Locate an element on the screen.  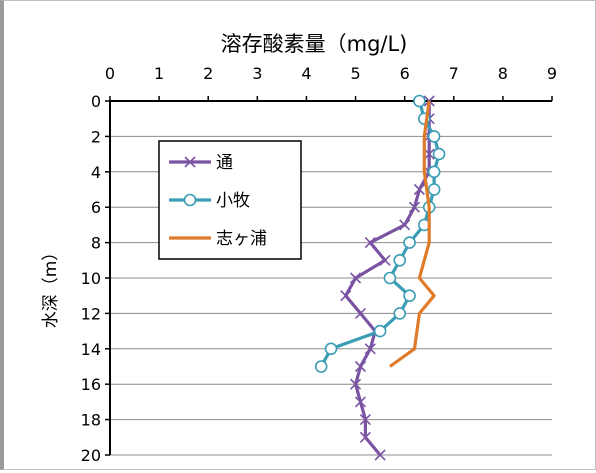
series-1-point-10-stroke-b is located at coordinates (385, 260).